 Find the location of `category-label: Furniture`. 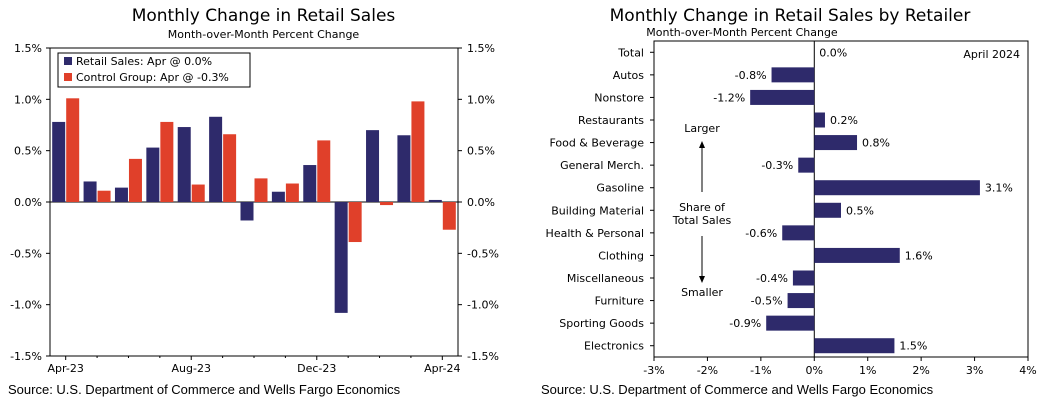

category-label: Furniture is located at coordinates (620, 301).